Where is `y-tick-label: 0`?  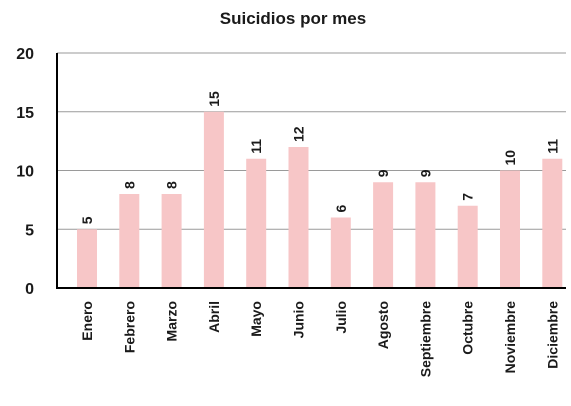
y-tick-label: 0 is located at coordinates (29, 289).